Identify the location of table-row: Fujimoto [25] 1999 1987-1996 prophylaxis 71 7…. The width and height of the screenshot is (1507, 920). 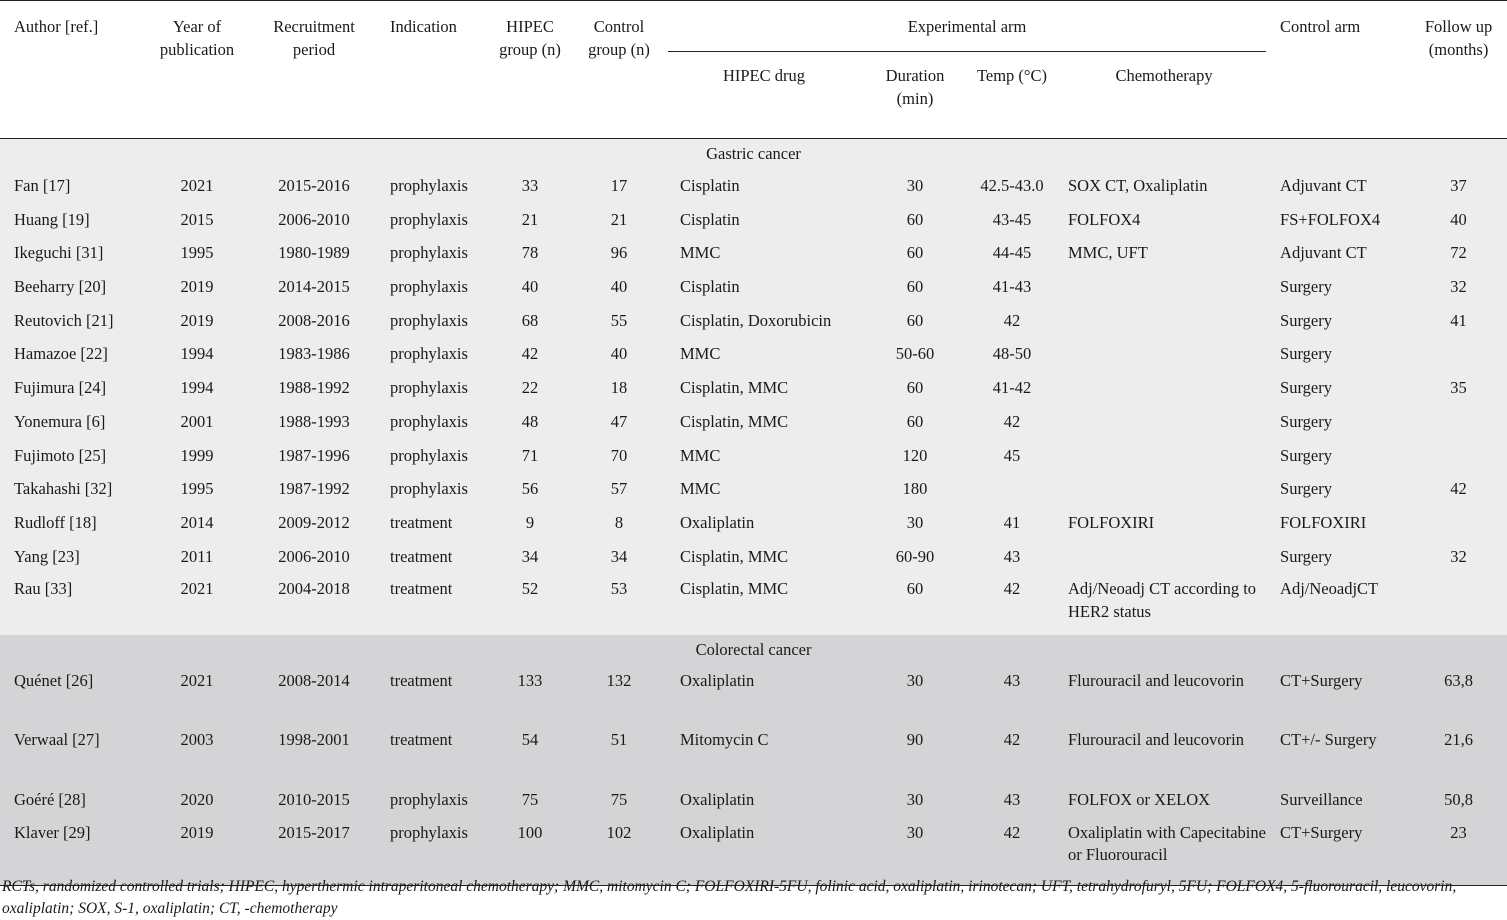
(753, 458).